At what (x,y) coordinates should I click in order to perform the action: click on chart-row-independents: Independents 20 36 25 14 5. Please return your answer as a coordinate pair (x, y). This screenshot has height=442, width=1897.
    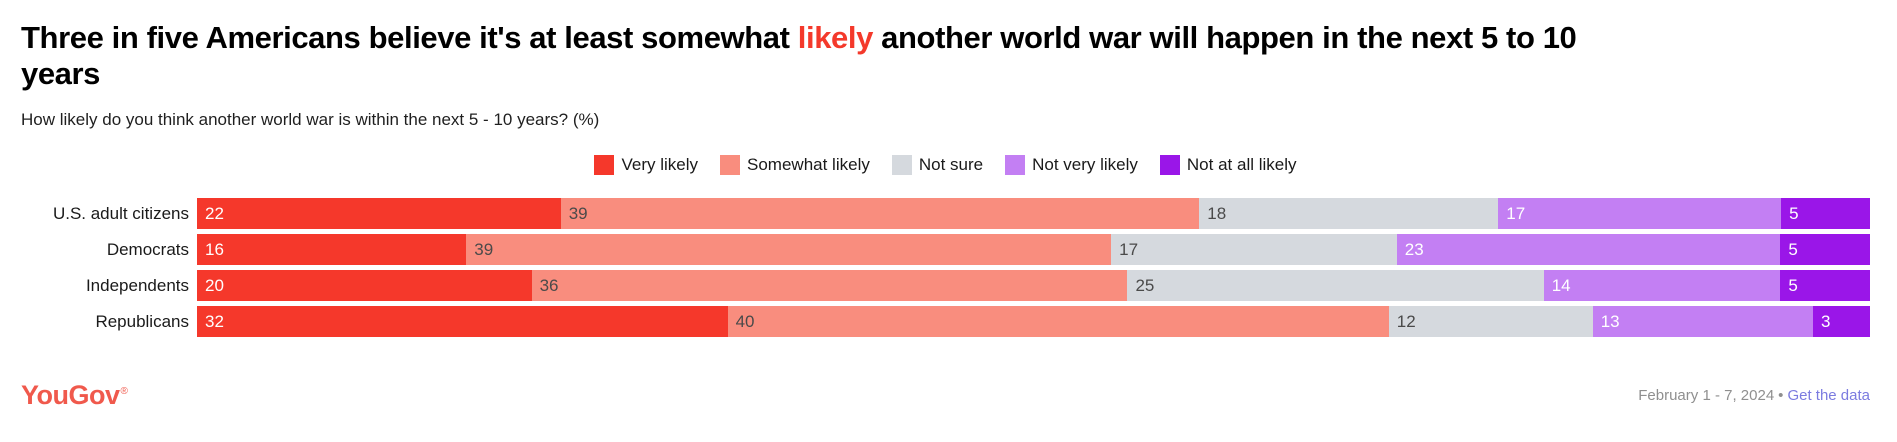
    Looking at the image, I should click on (945, 286).